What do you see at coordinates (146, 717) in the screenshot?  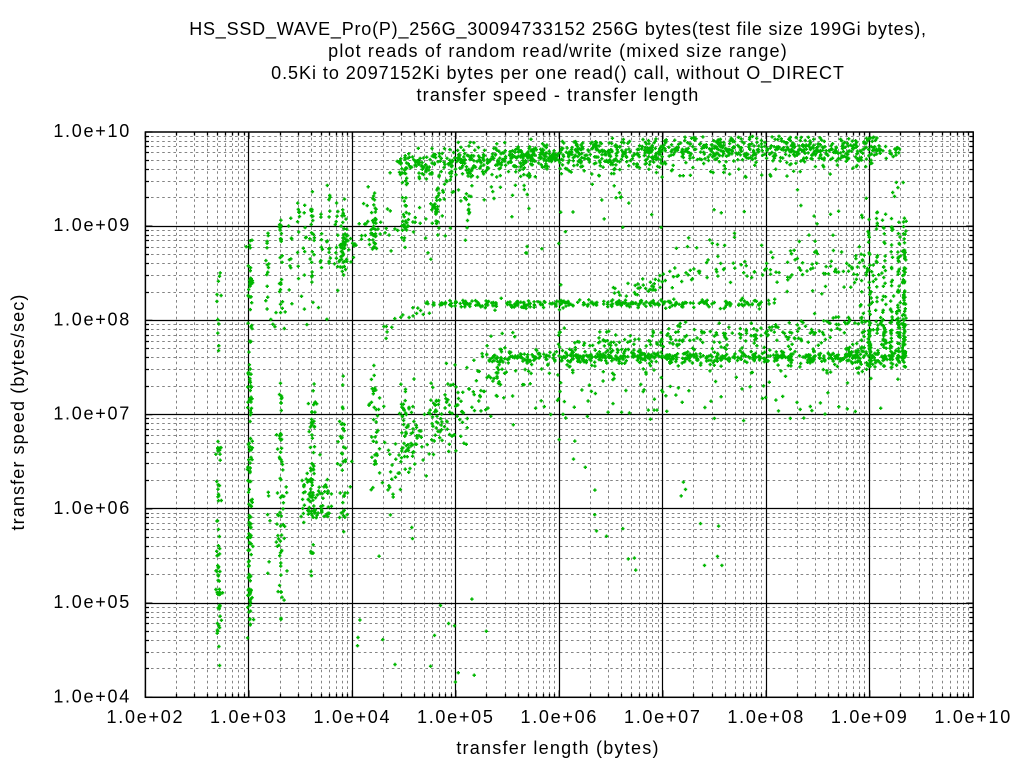 I see `svg-text: 1.0e+02` at bounding box center [146, 717].